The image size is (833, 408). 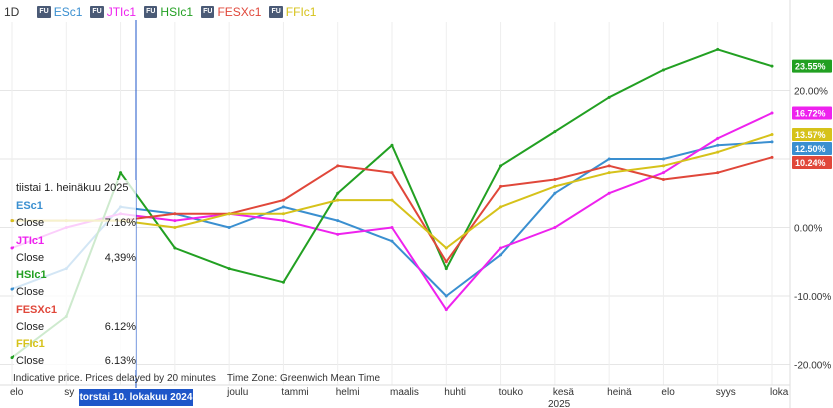 What do you see at coordinates (177, 12) in the screenshot?
I see `legend-name: HSIc1` at bounding box center [177, 12].